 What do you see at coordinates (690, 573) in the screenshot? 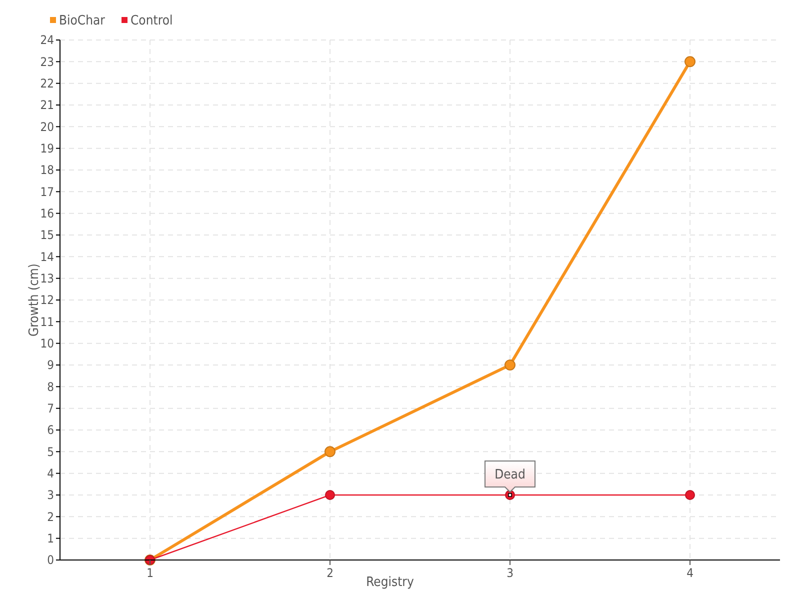
I see `x-tick-label: 4` at bounding box center [690, 573].